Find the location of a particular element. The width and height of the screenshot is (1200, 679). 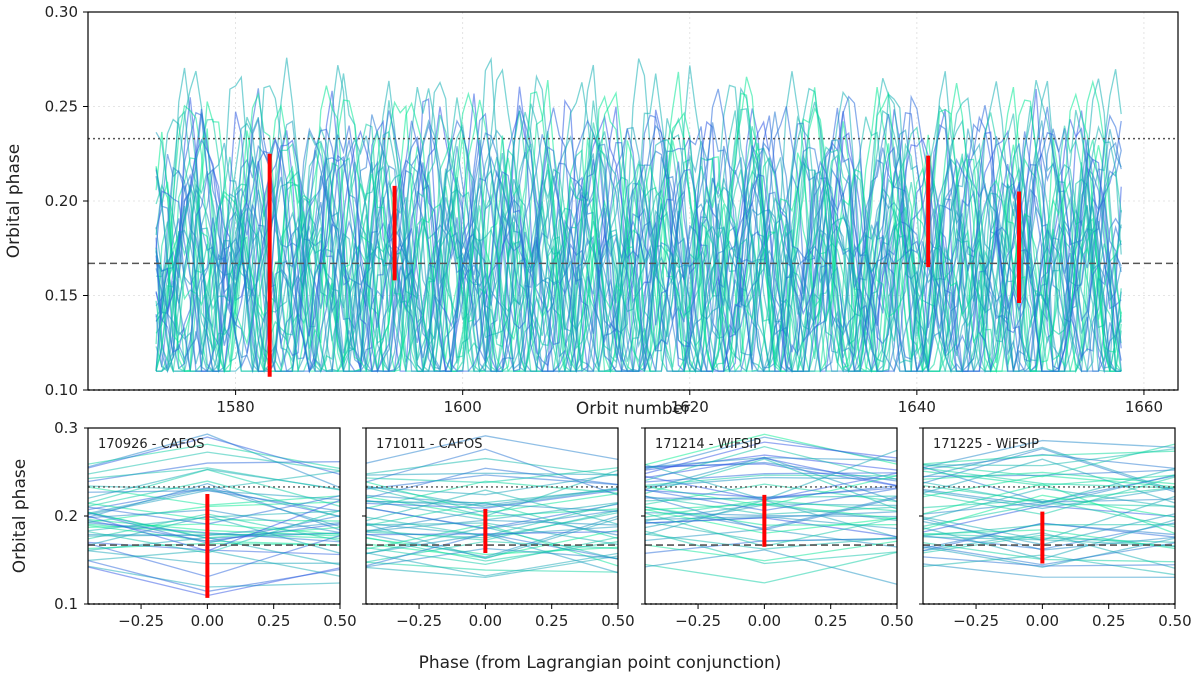

bottom-panel-2: 171011 - CAFOS −0.25 0.00 0.25 0.50 is located at coordinates (498, 528).